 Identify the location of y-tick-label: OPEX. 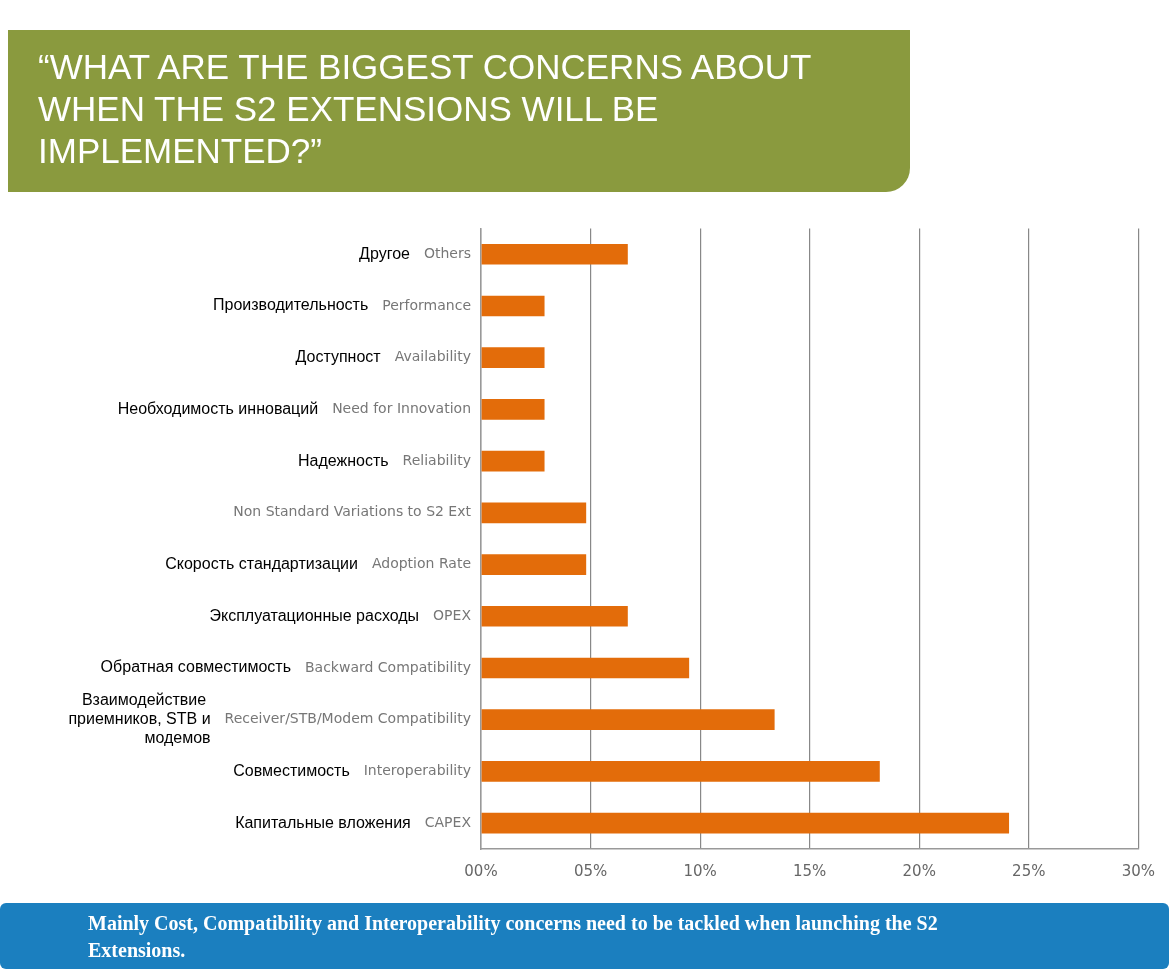
(452, 614).